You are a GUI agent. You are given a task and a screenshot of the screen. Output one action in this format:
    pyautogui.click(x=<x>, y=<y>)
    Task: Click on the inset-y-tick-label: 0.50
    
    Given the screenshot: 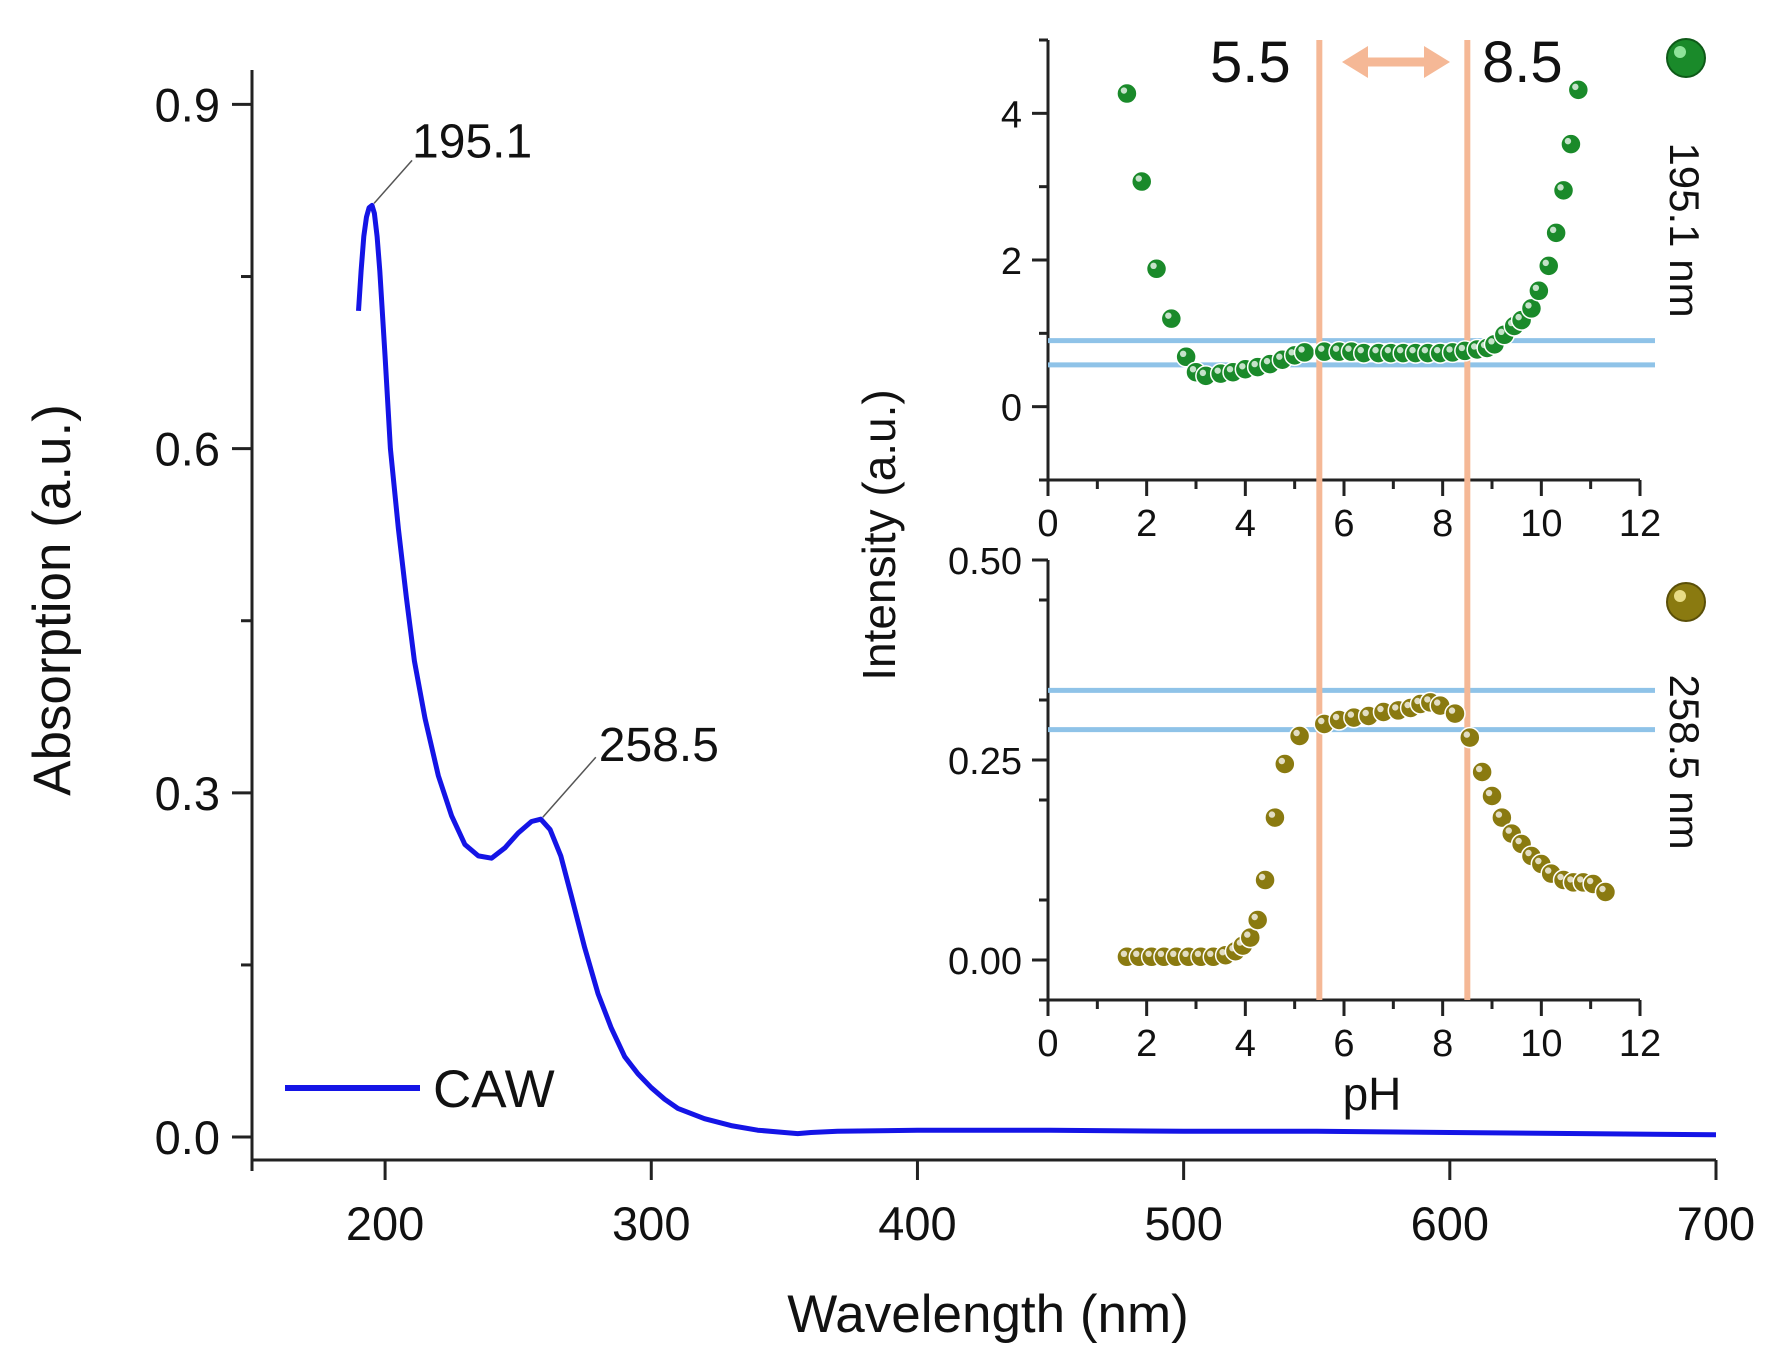 What is the action you would take?
    pyautogui.click(x=985, y=562)
    